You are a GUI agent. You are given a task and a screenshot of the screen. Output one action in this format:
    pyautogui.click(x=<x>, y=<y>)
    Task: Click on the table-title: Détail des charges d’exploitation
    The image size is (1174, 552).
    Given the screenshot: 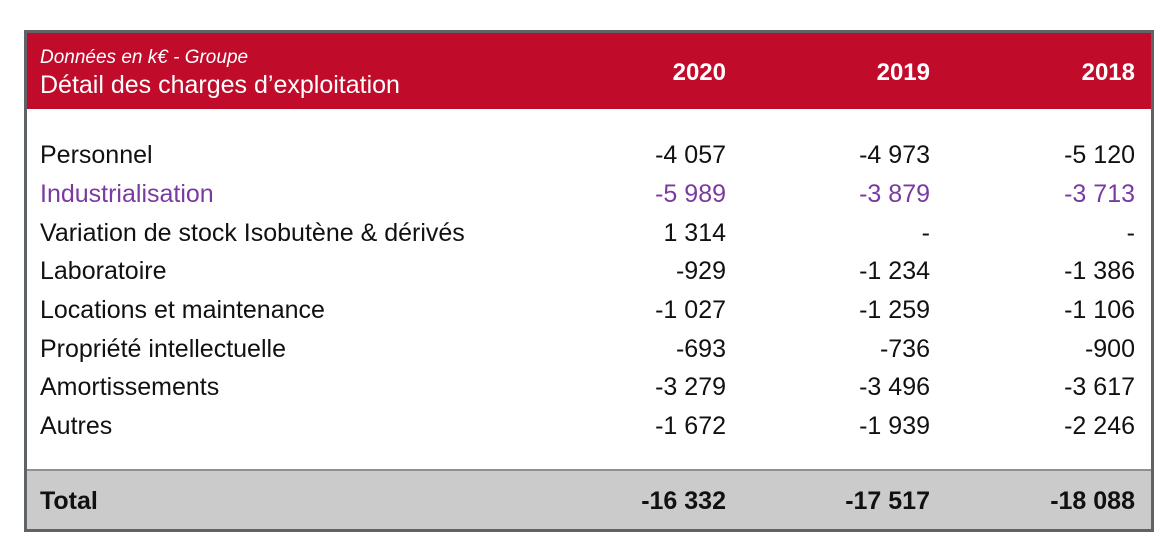 What is the action you would take?
    pyautogui.click(x=220, y=85)
    